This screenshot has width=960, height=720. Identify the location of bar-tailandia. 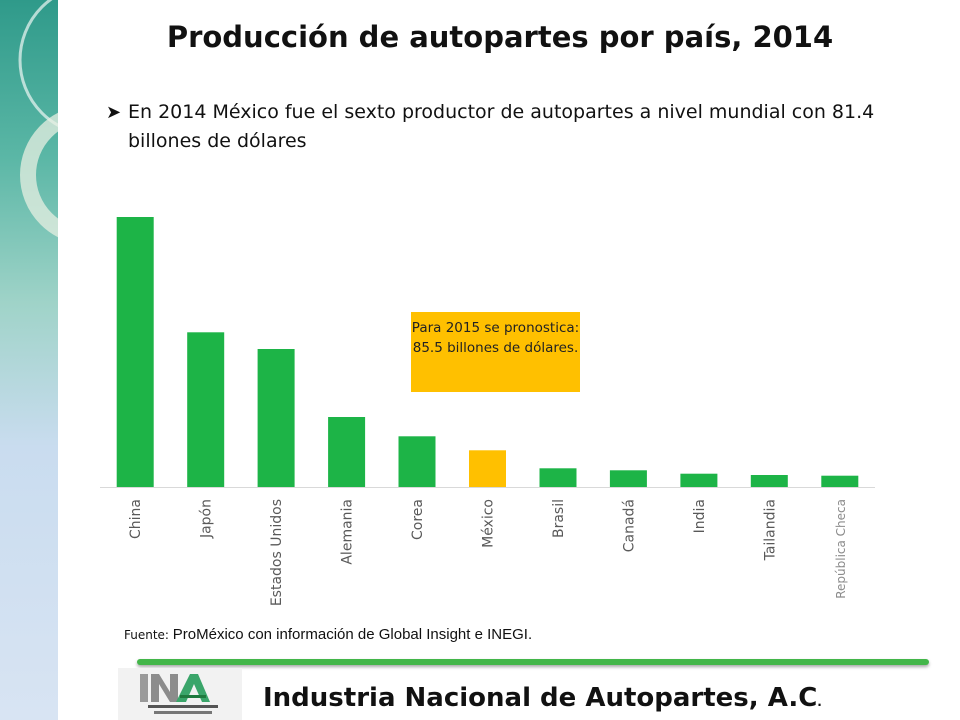
(769, 481).